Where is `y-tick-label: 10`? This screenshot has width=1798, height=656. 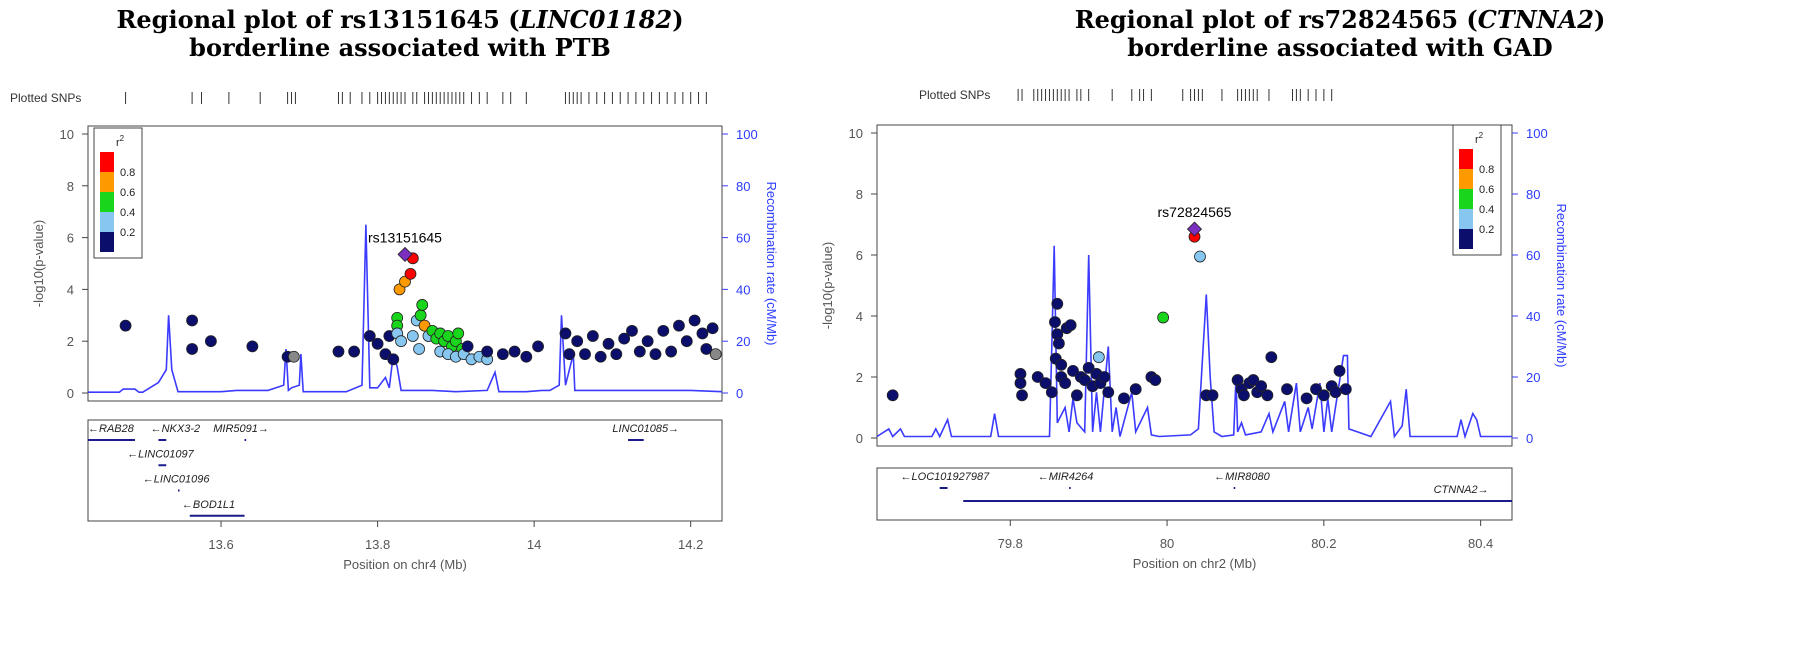
y-tick-label: 10 is located at coordinates (856, 133).